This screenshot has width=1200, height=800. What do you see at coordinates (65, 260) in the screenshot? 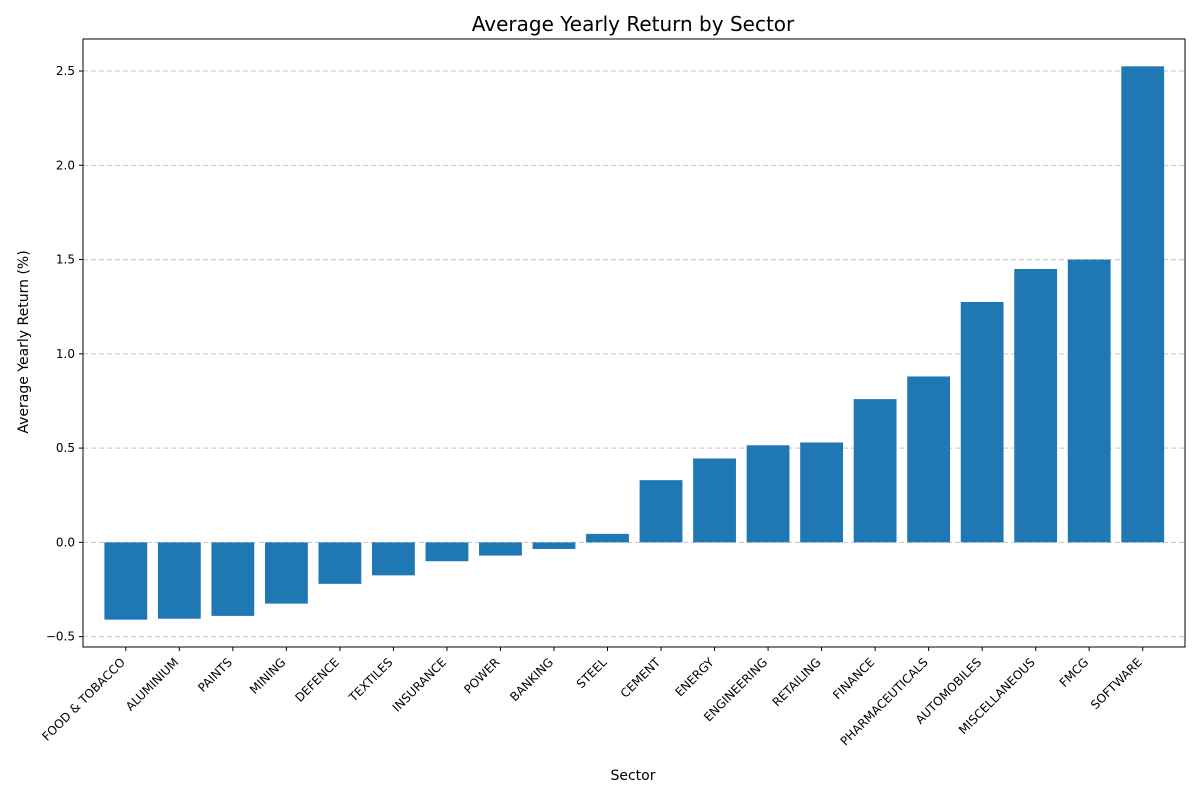
I see `y-tick-label: 1.5` at bounding box center [65, 260].